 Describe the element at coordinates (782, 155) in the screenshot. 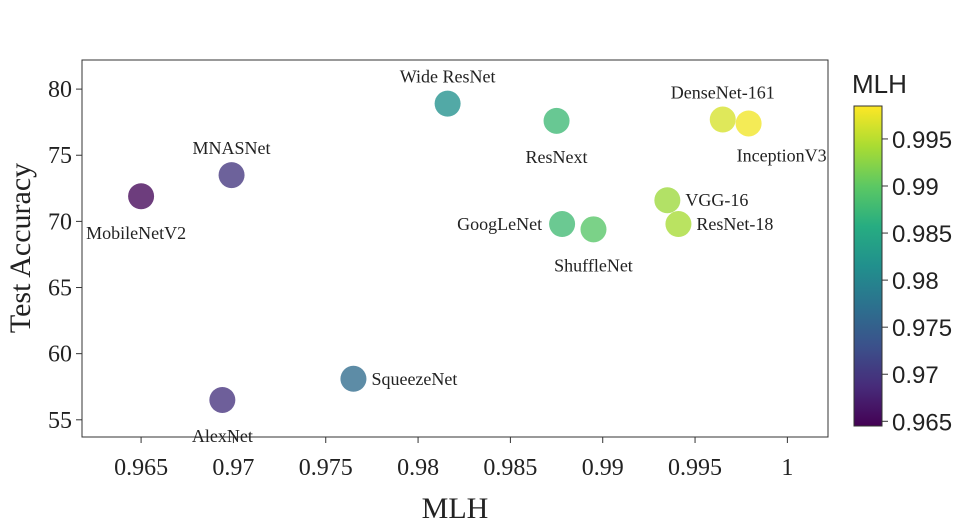

I see `point-label: InceptionV3` at that location.